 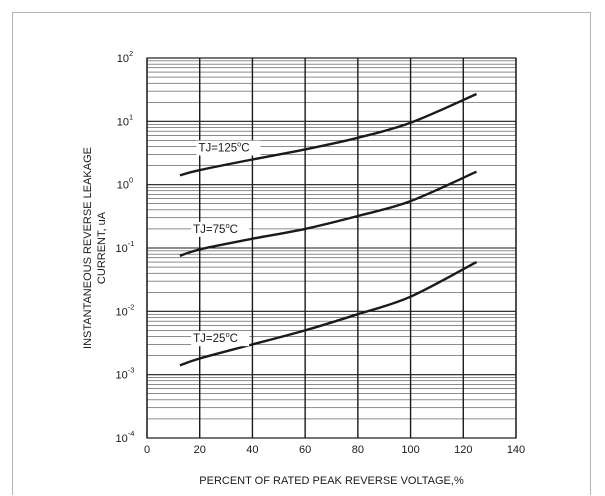 I want to click on x-tick-label: 20, so click(x=200, y=450).